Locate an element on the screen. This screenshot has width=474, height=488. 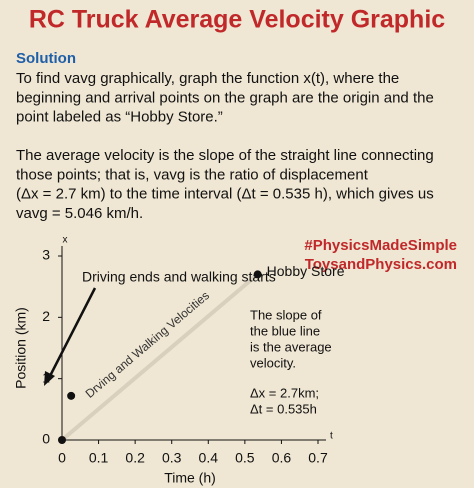
subtitle: Solution is located at coordinates (46, 58).